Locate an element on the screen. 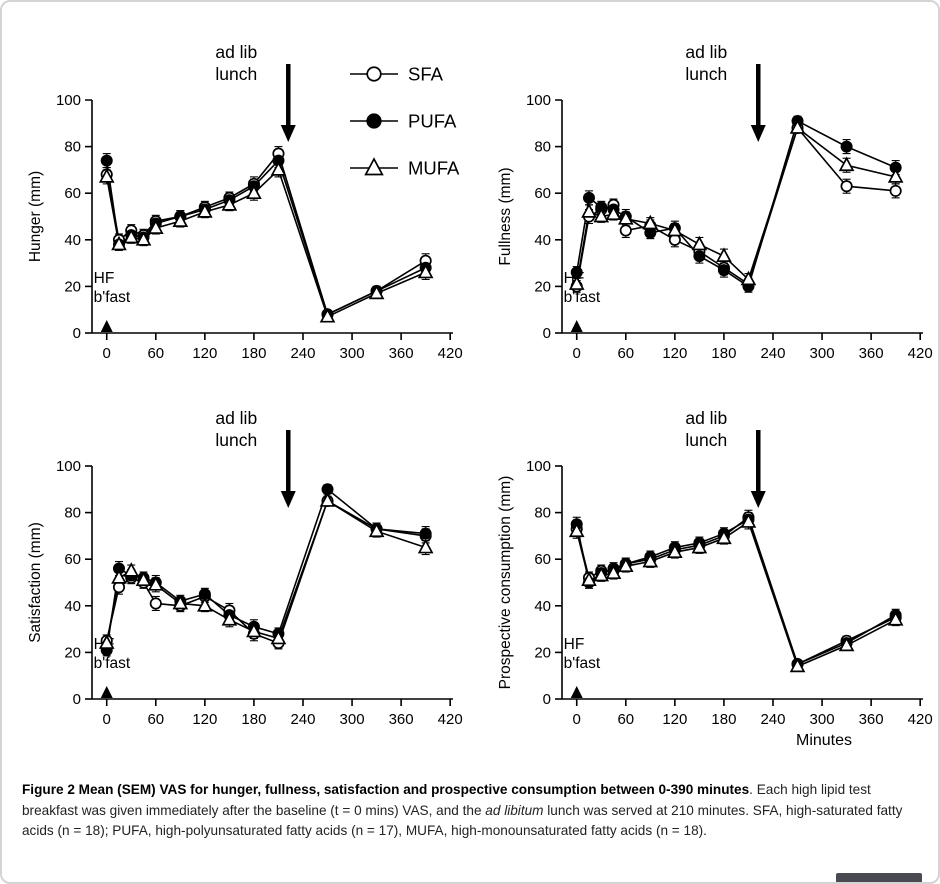 This screenshot has width=940, height=884. breakfast-label-line1: HF is located at coordinates (104, 278).